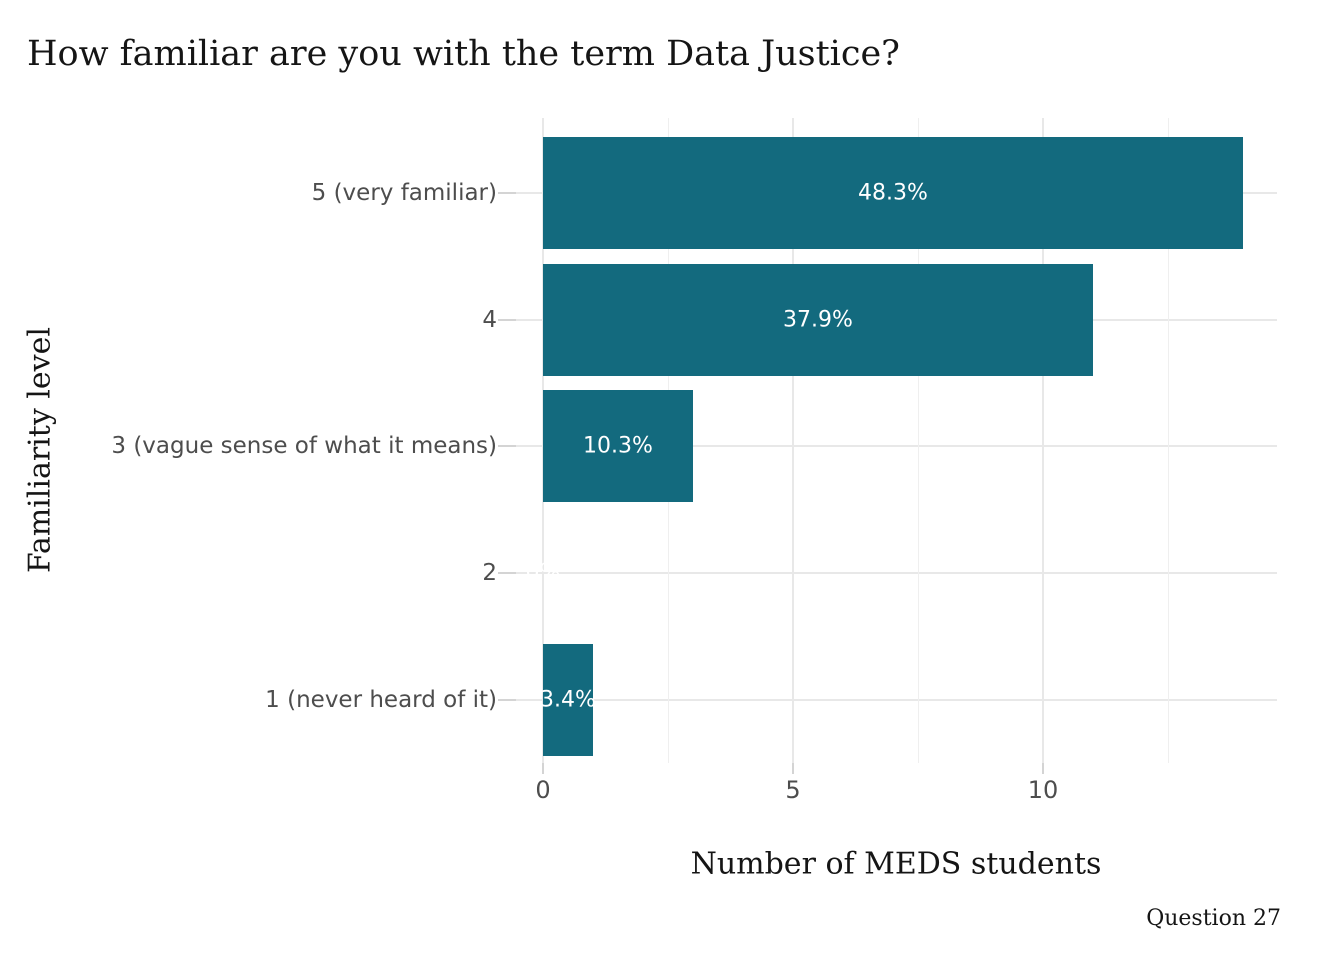  I want to click on chart-caption: Question 27, so click(1213, 918).